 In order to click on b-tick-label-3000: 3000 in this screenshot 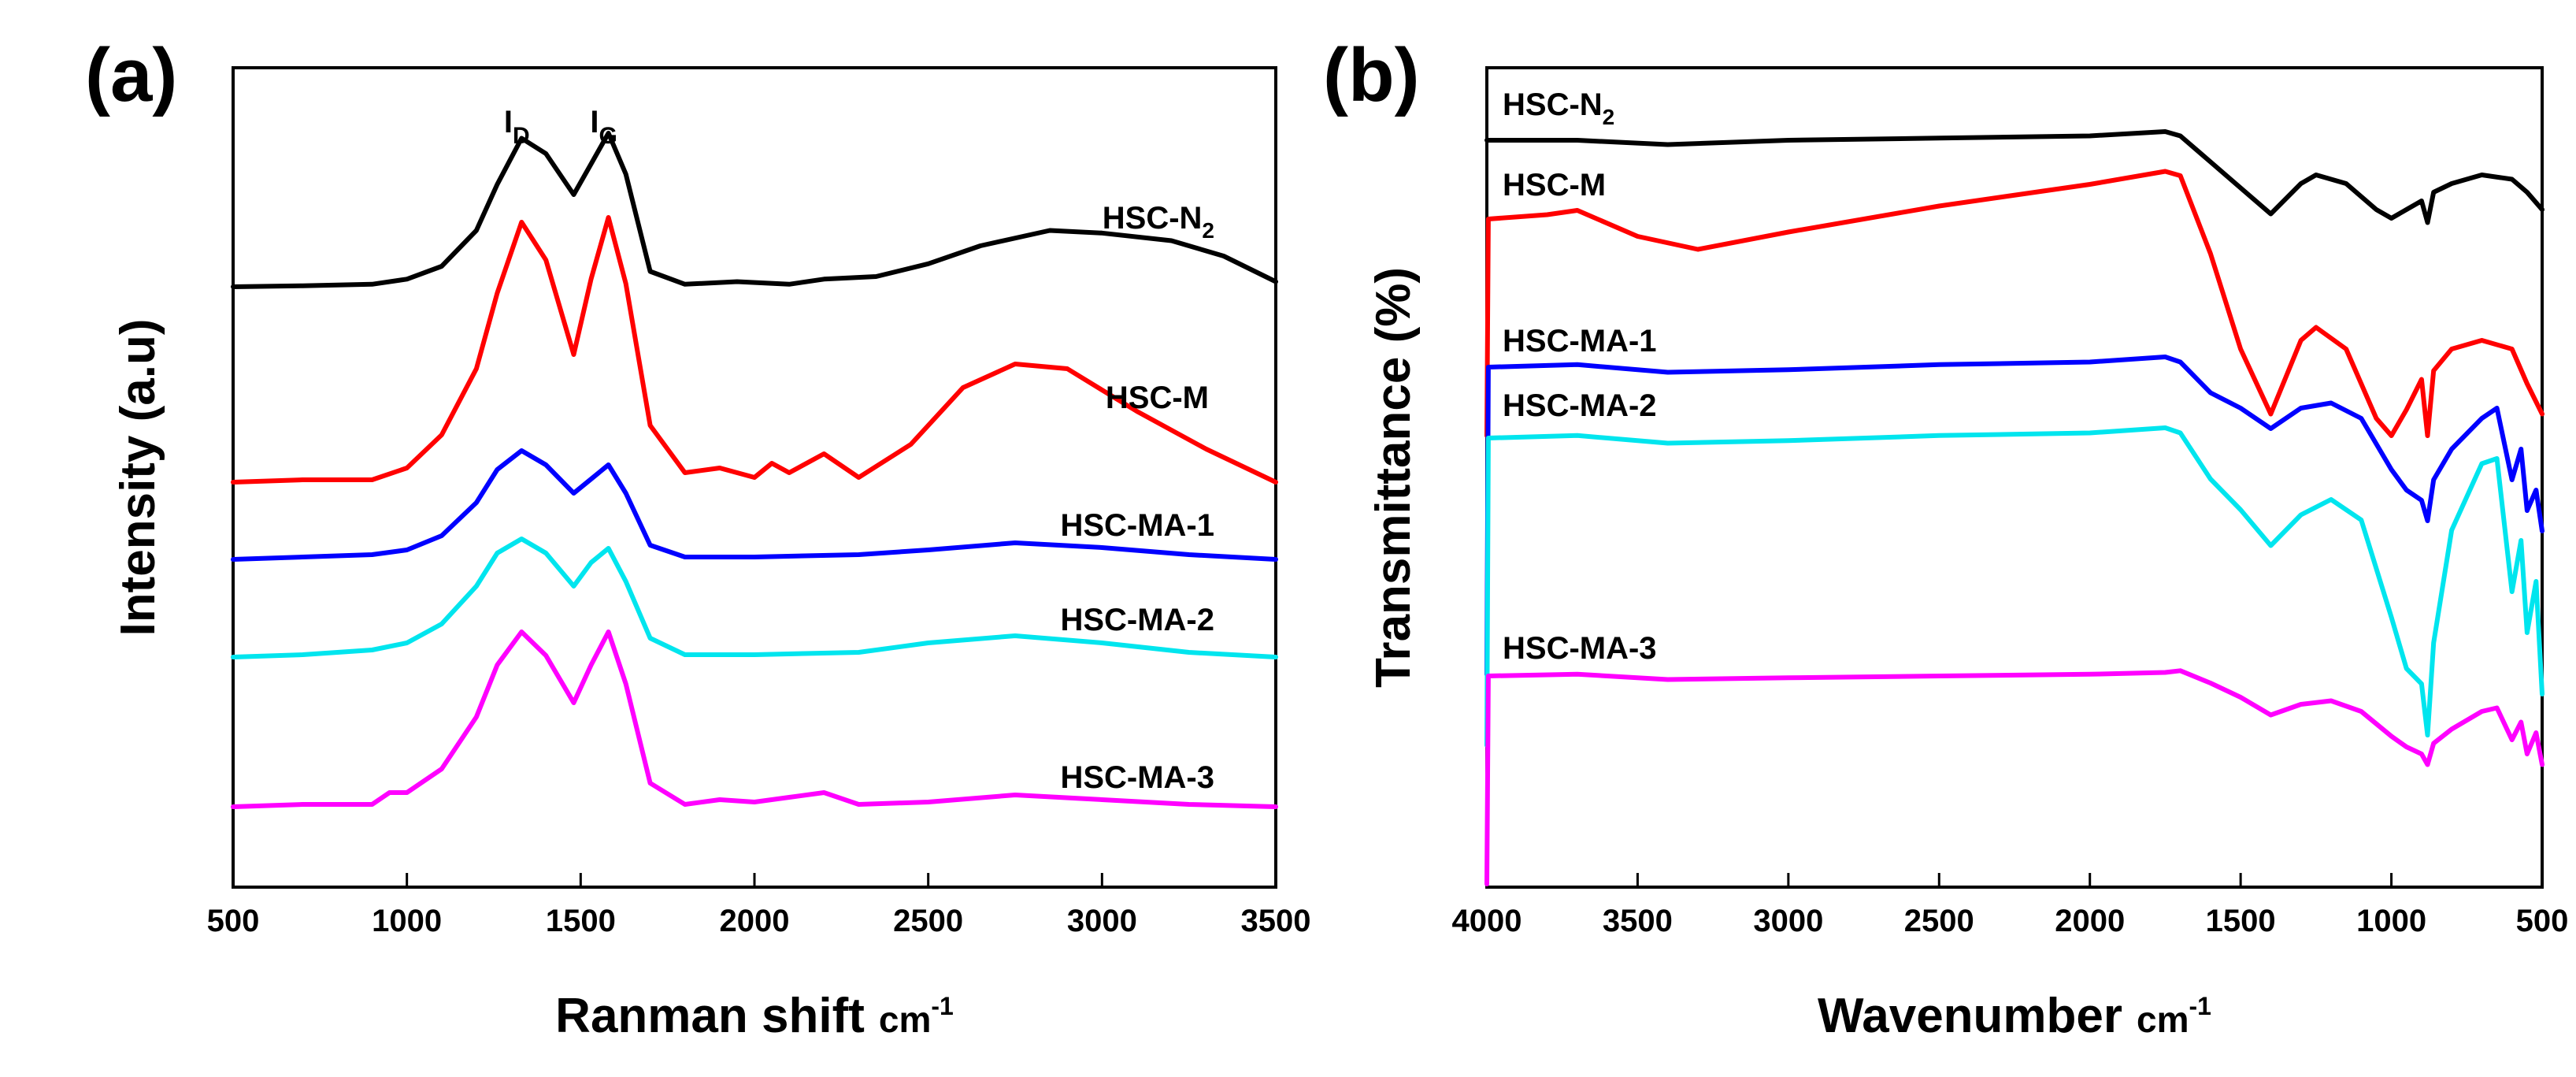, I will do `click(1788, 921)`.